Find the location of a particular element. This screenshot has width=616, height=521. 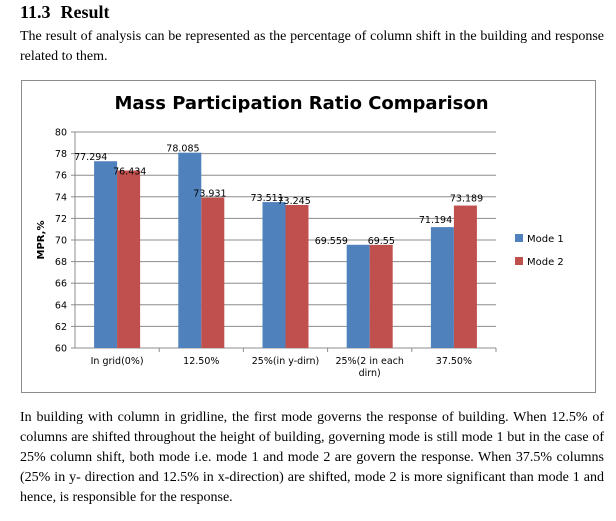

y-tick-label: 68 is located at coordinates (61, 262).